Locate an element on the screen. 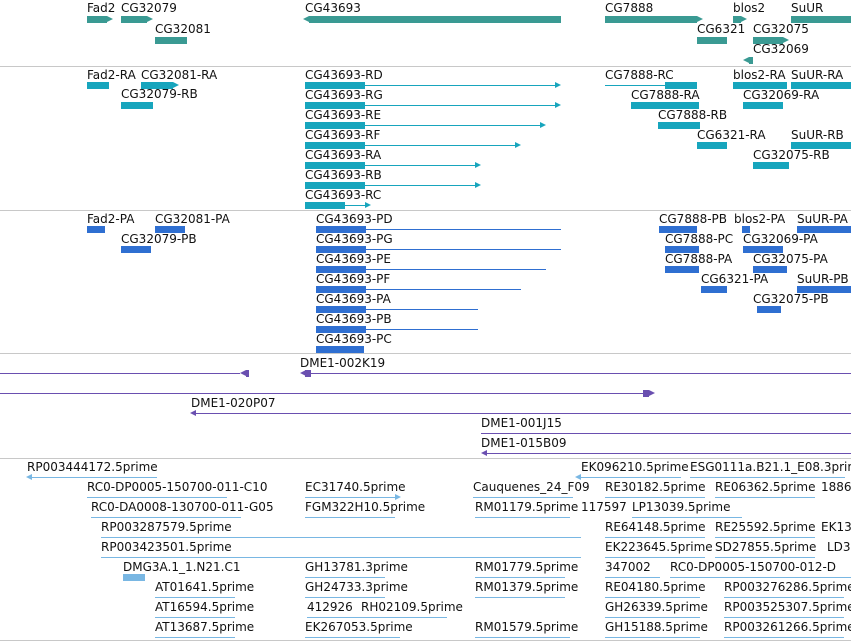  est-label: RE64148.5prime is located at coordinates (655, 527).